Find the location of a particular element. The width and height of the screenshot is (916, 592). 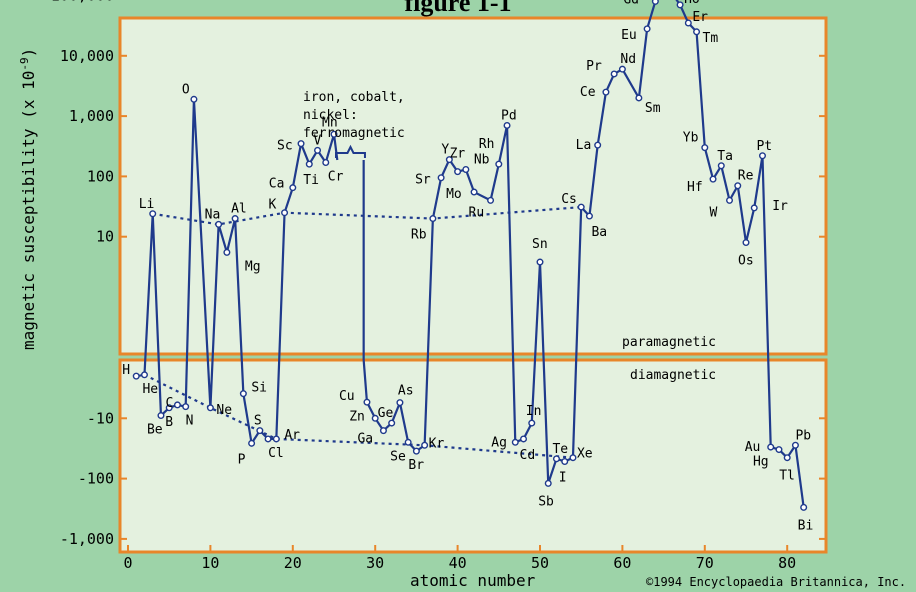

element-label-k: K is located at coordinates (273, 205).